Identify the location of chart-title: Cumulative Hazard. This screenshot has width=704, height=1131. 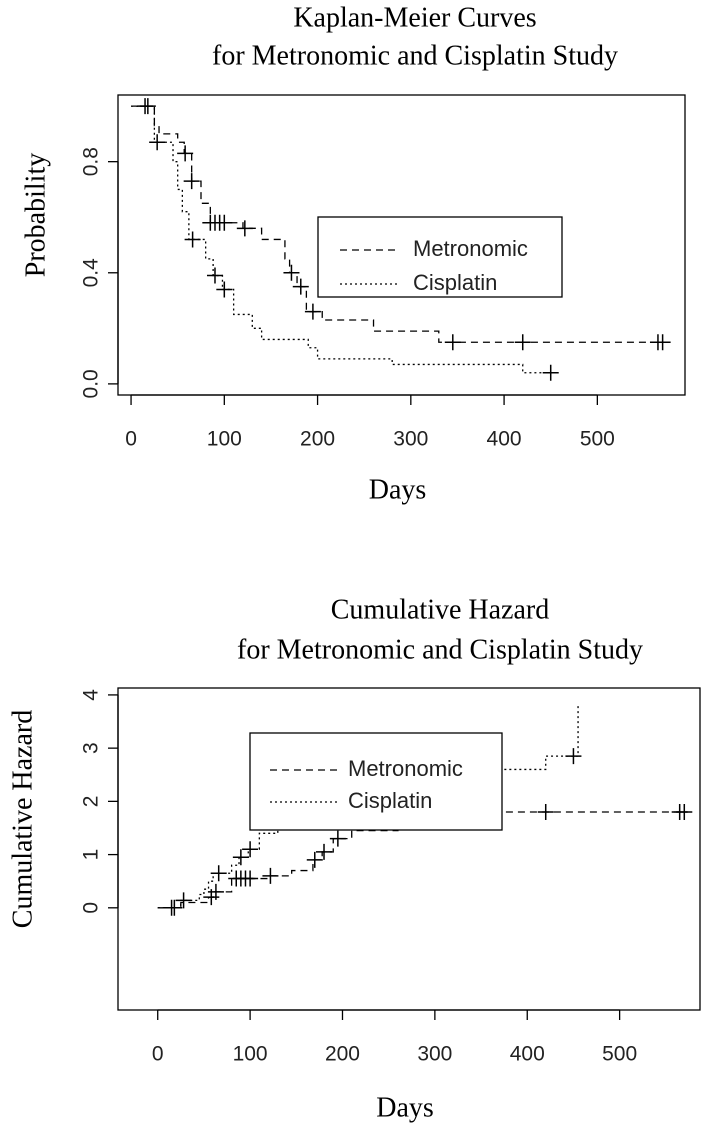
(440, 609).